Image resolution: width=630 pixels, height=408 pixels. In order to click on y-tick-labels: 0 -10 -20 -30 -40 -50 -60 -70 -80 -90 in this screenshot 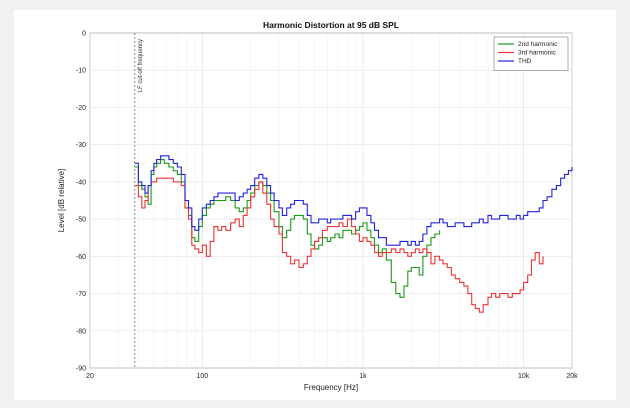, I will do `click(81, 202)`.